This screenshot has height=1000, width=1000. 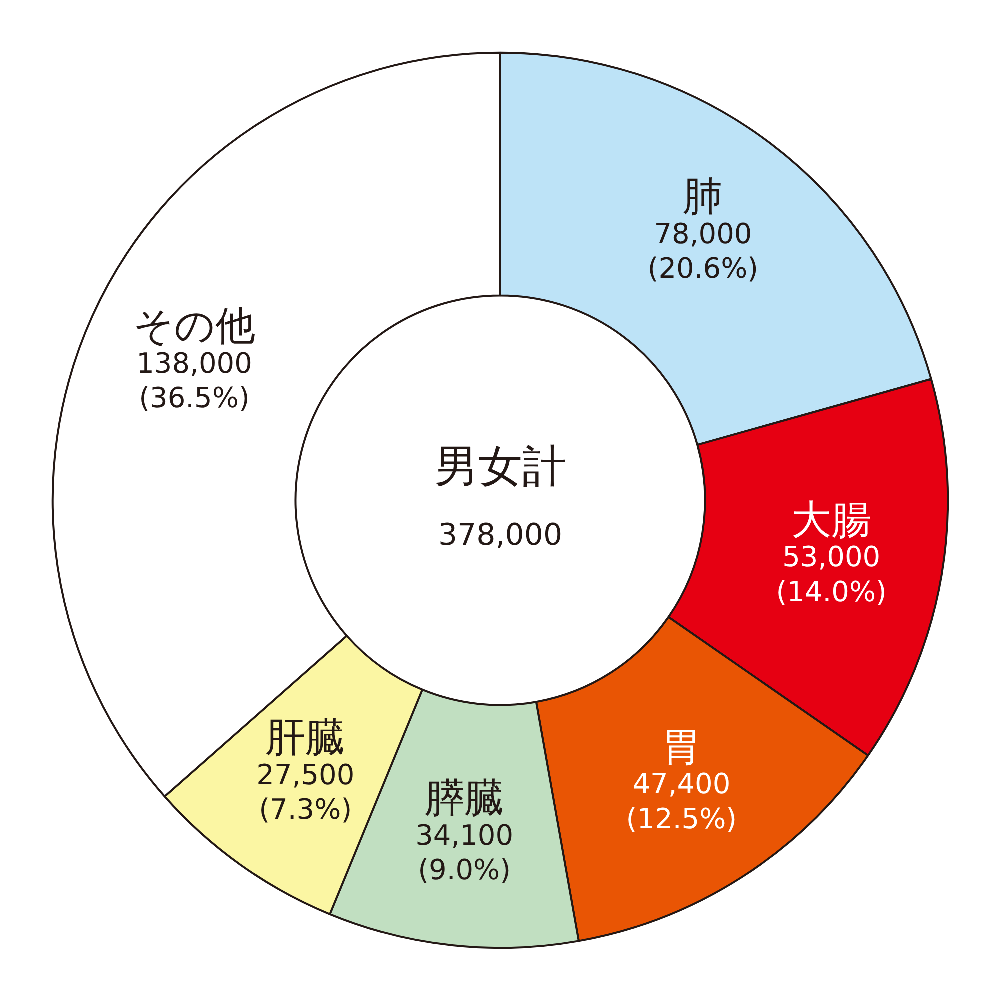 I want to click on data-label: 47,400 (12.5%), so click(x=682, y=802).